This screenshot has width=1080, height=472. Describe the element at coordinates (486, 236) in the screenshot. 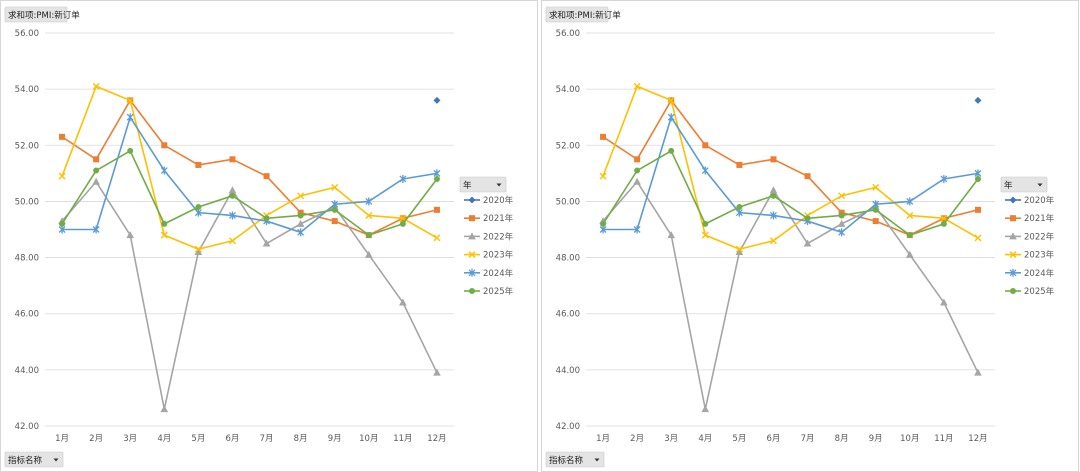

I see `legend: 年 2020年 2021年 2022年 2023年 2024年 2025年` at that location.